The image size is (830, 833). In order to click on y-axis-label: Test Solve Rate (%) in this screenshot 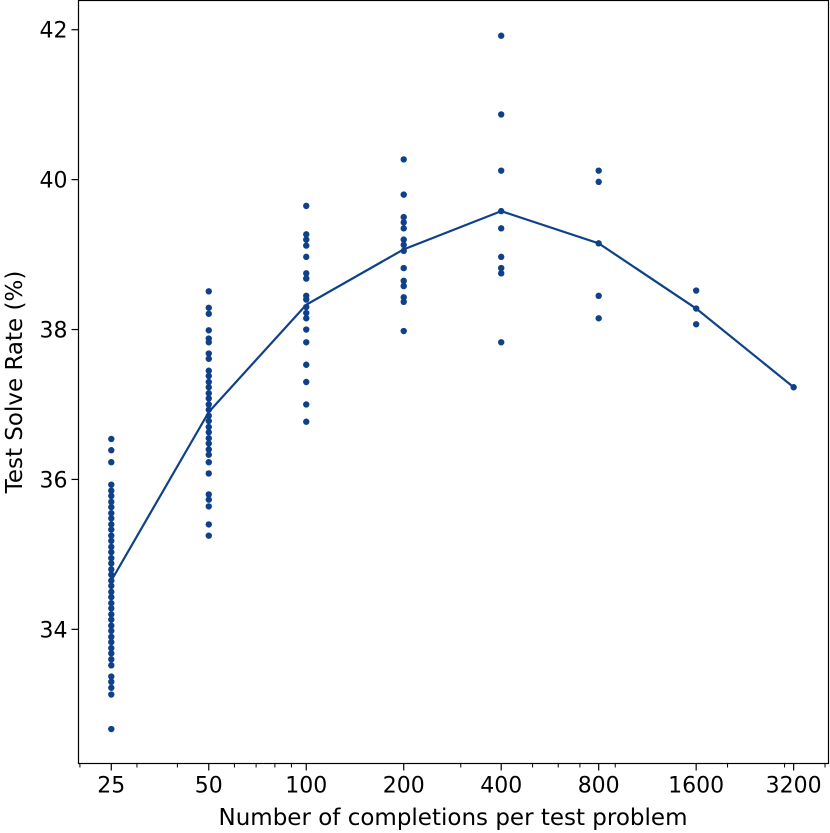, I will do `click(15, 383)`.